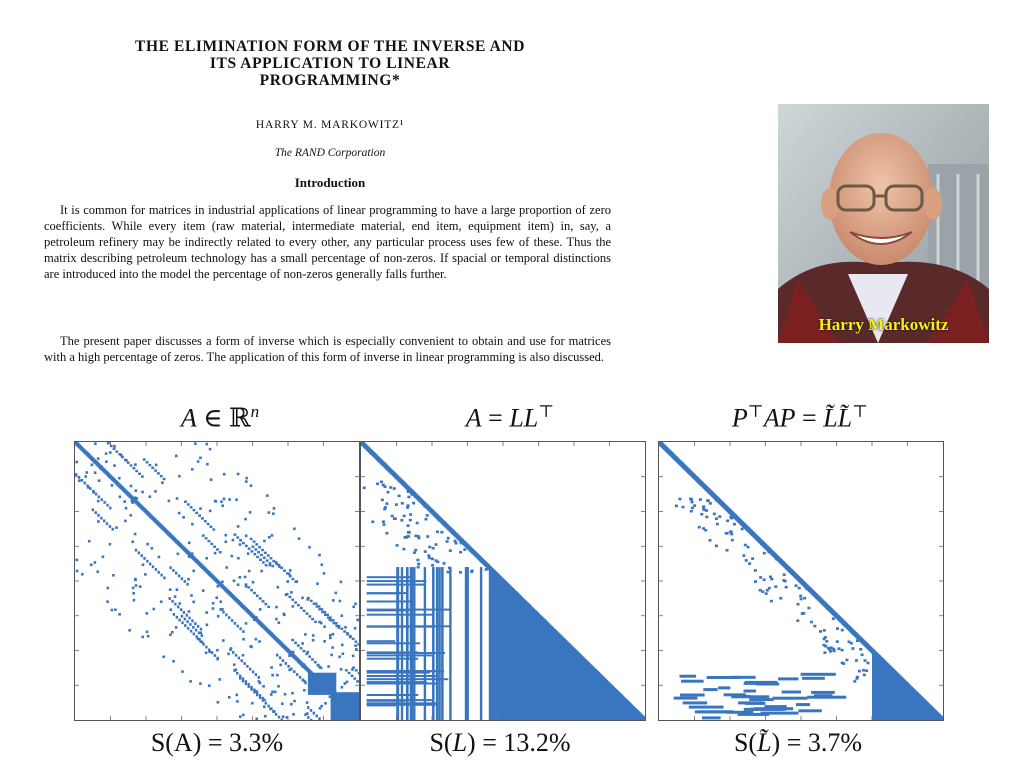 This screenshot has width=1024, height=768. Describe the element at coordinates (503, 581) in the screenshot. I see `spy-plot-cholesky-svg` at that location.